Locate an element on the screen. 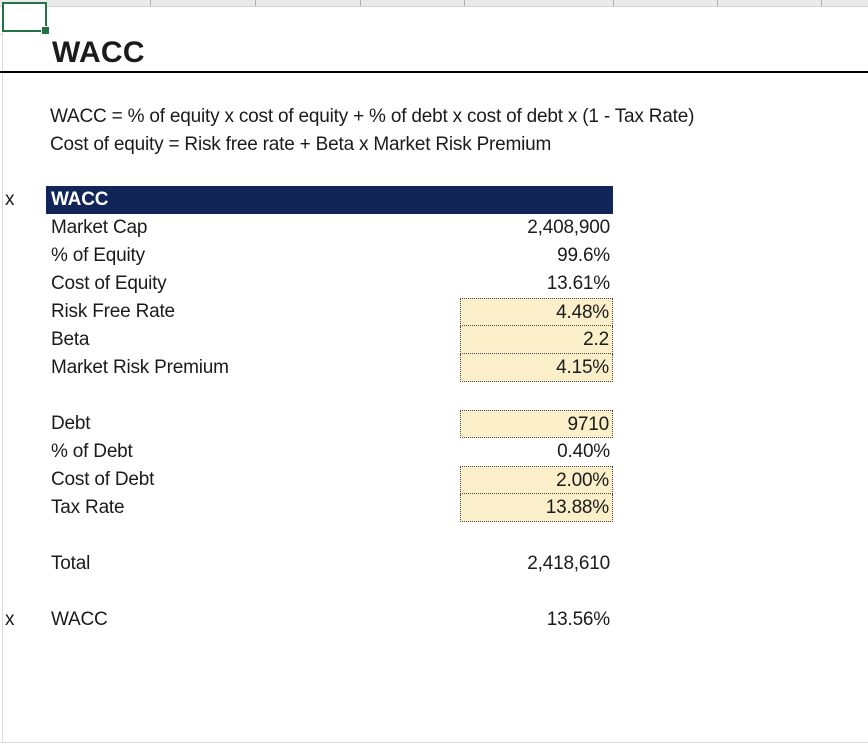 The width and height of the screenshot is (868, 745). fill-handle is located at coordinates (45, 30).